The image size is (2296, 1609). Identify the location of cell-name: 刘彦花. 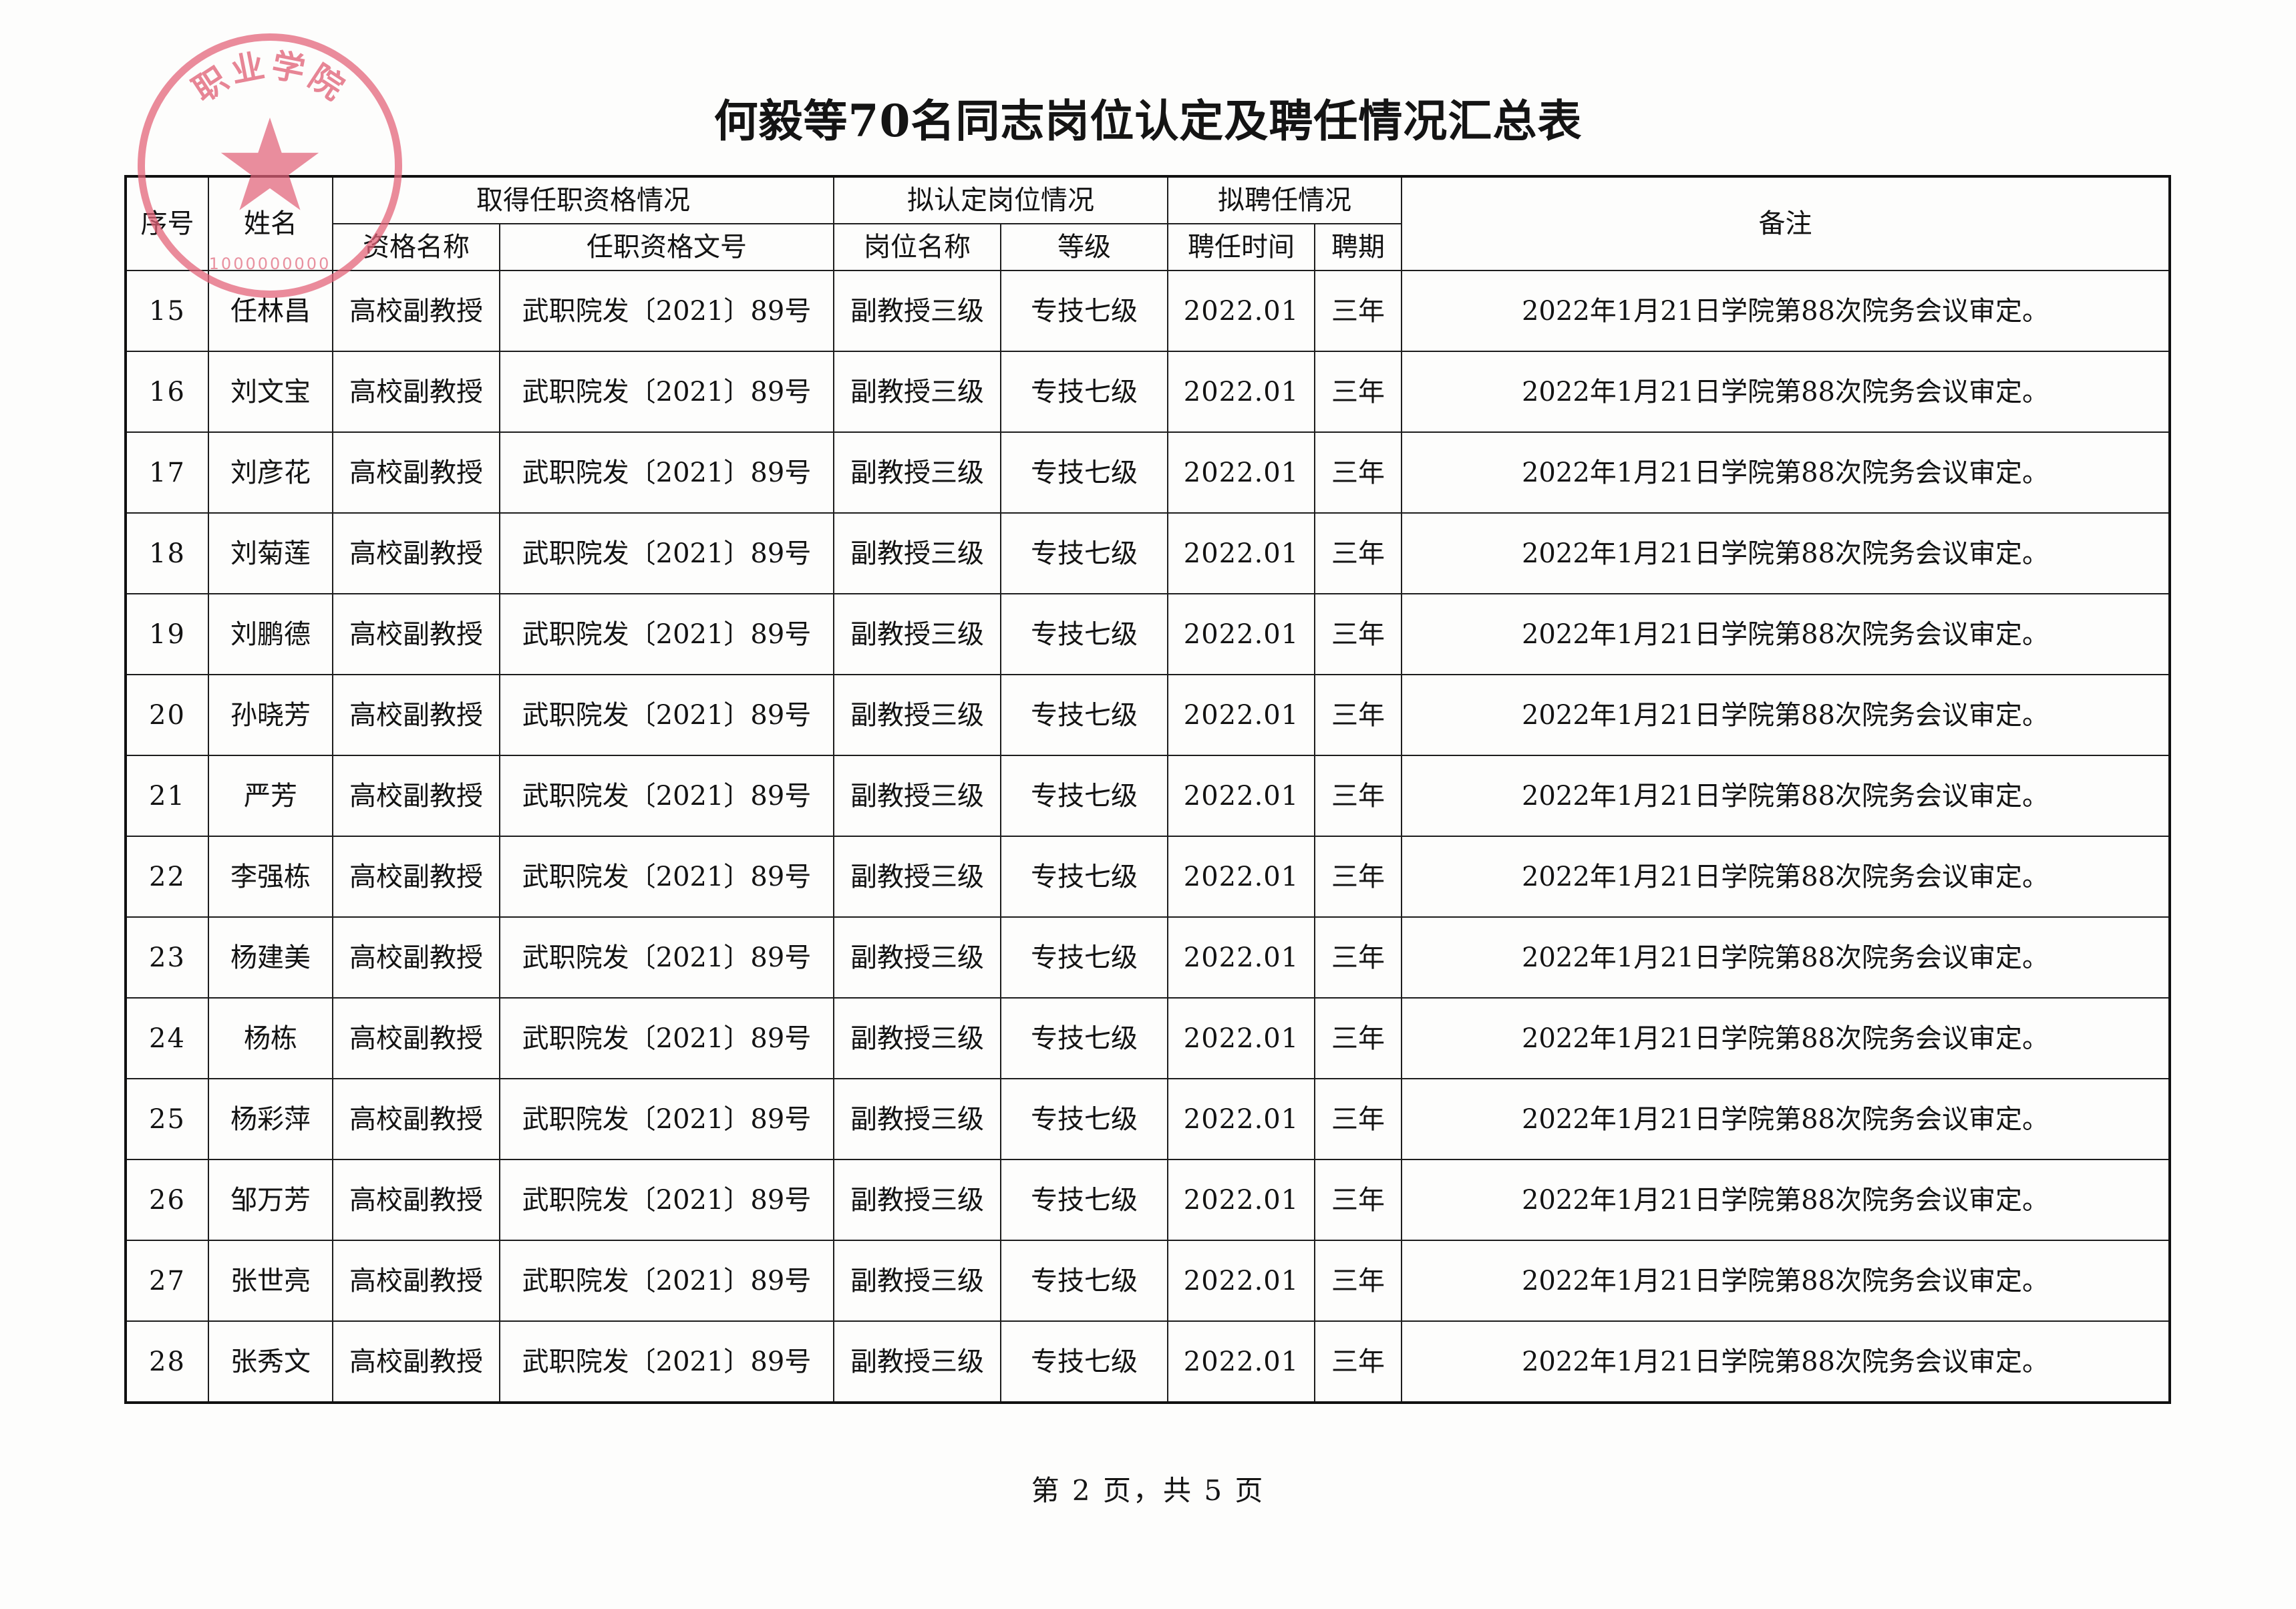
(270, 472).